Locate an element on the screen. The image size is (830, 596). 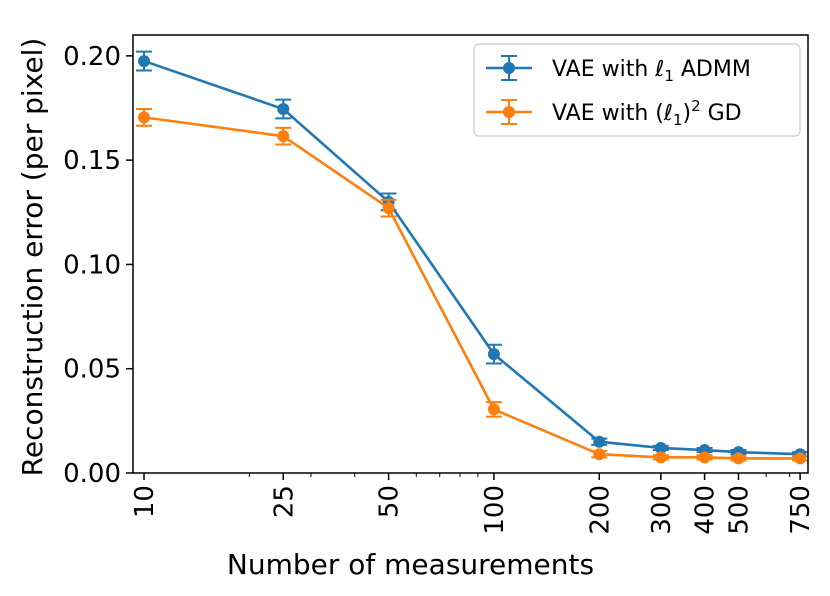
x-tick-label: 300 is located at coordinates (662, 510).